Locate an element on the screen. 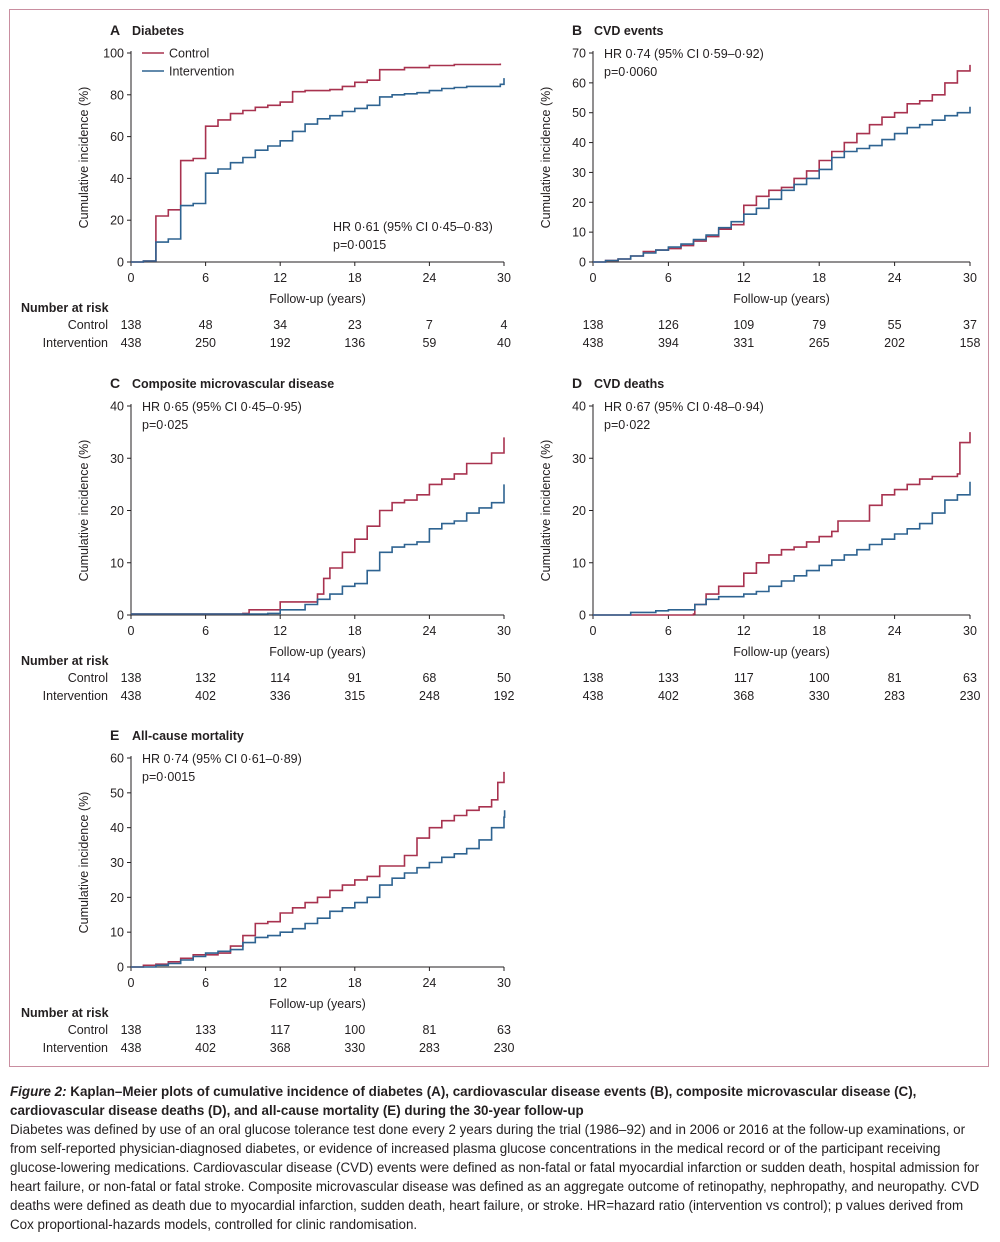 This screenshot has width=1000, height=1242. panel-d-risk-intervention-value: 402 is located at coordinates (668, 696).